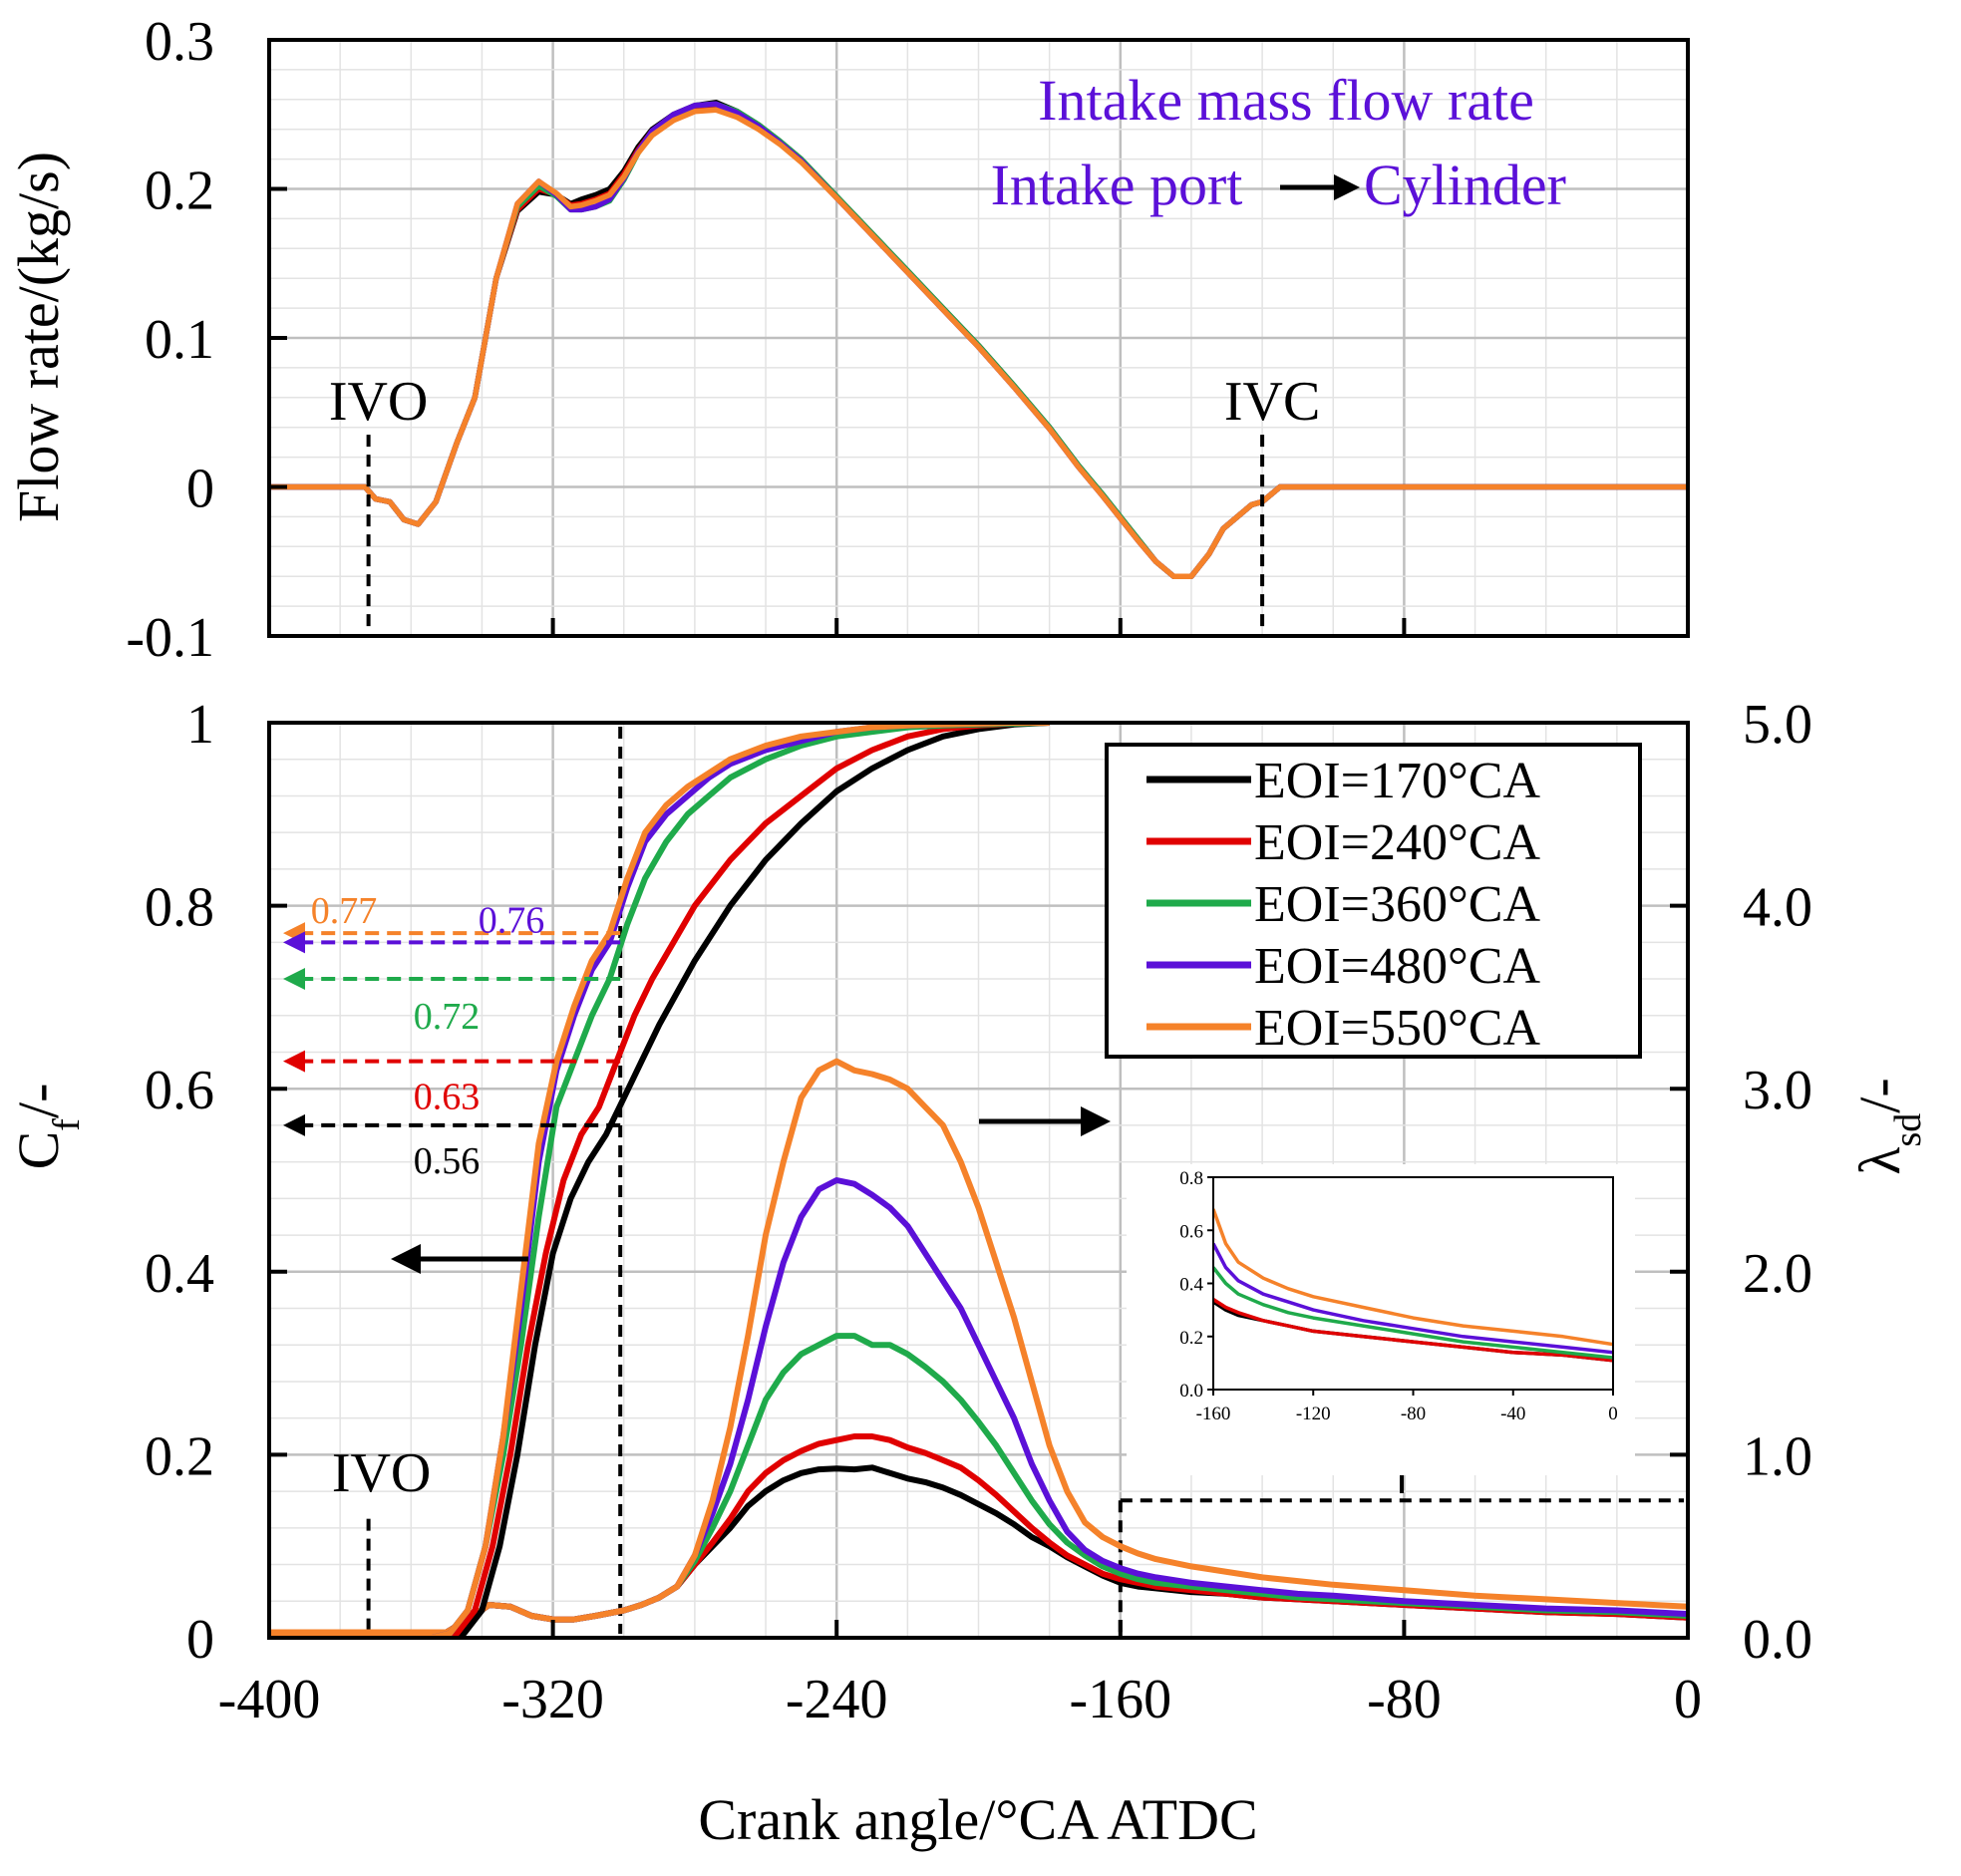 The image size is (1961, 1876). I want to click on x-tick-label: 0, so click(1688, 1700).